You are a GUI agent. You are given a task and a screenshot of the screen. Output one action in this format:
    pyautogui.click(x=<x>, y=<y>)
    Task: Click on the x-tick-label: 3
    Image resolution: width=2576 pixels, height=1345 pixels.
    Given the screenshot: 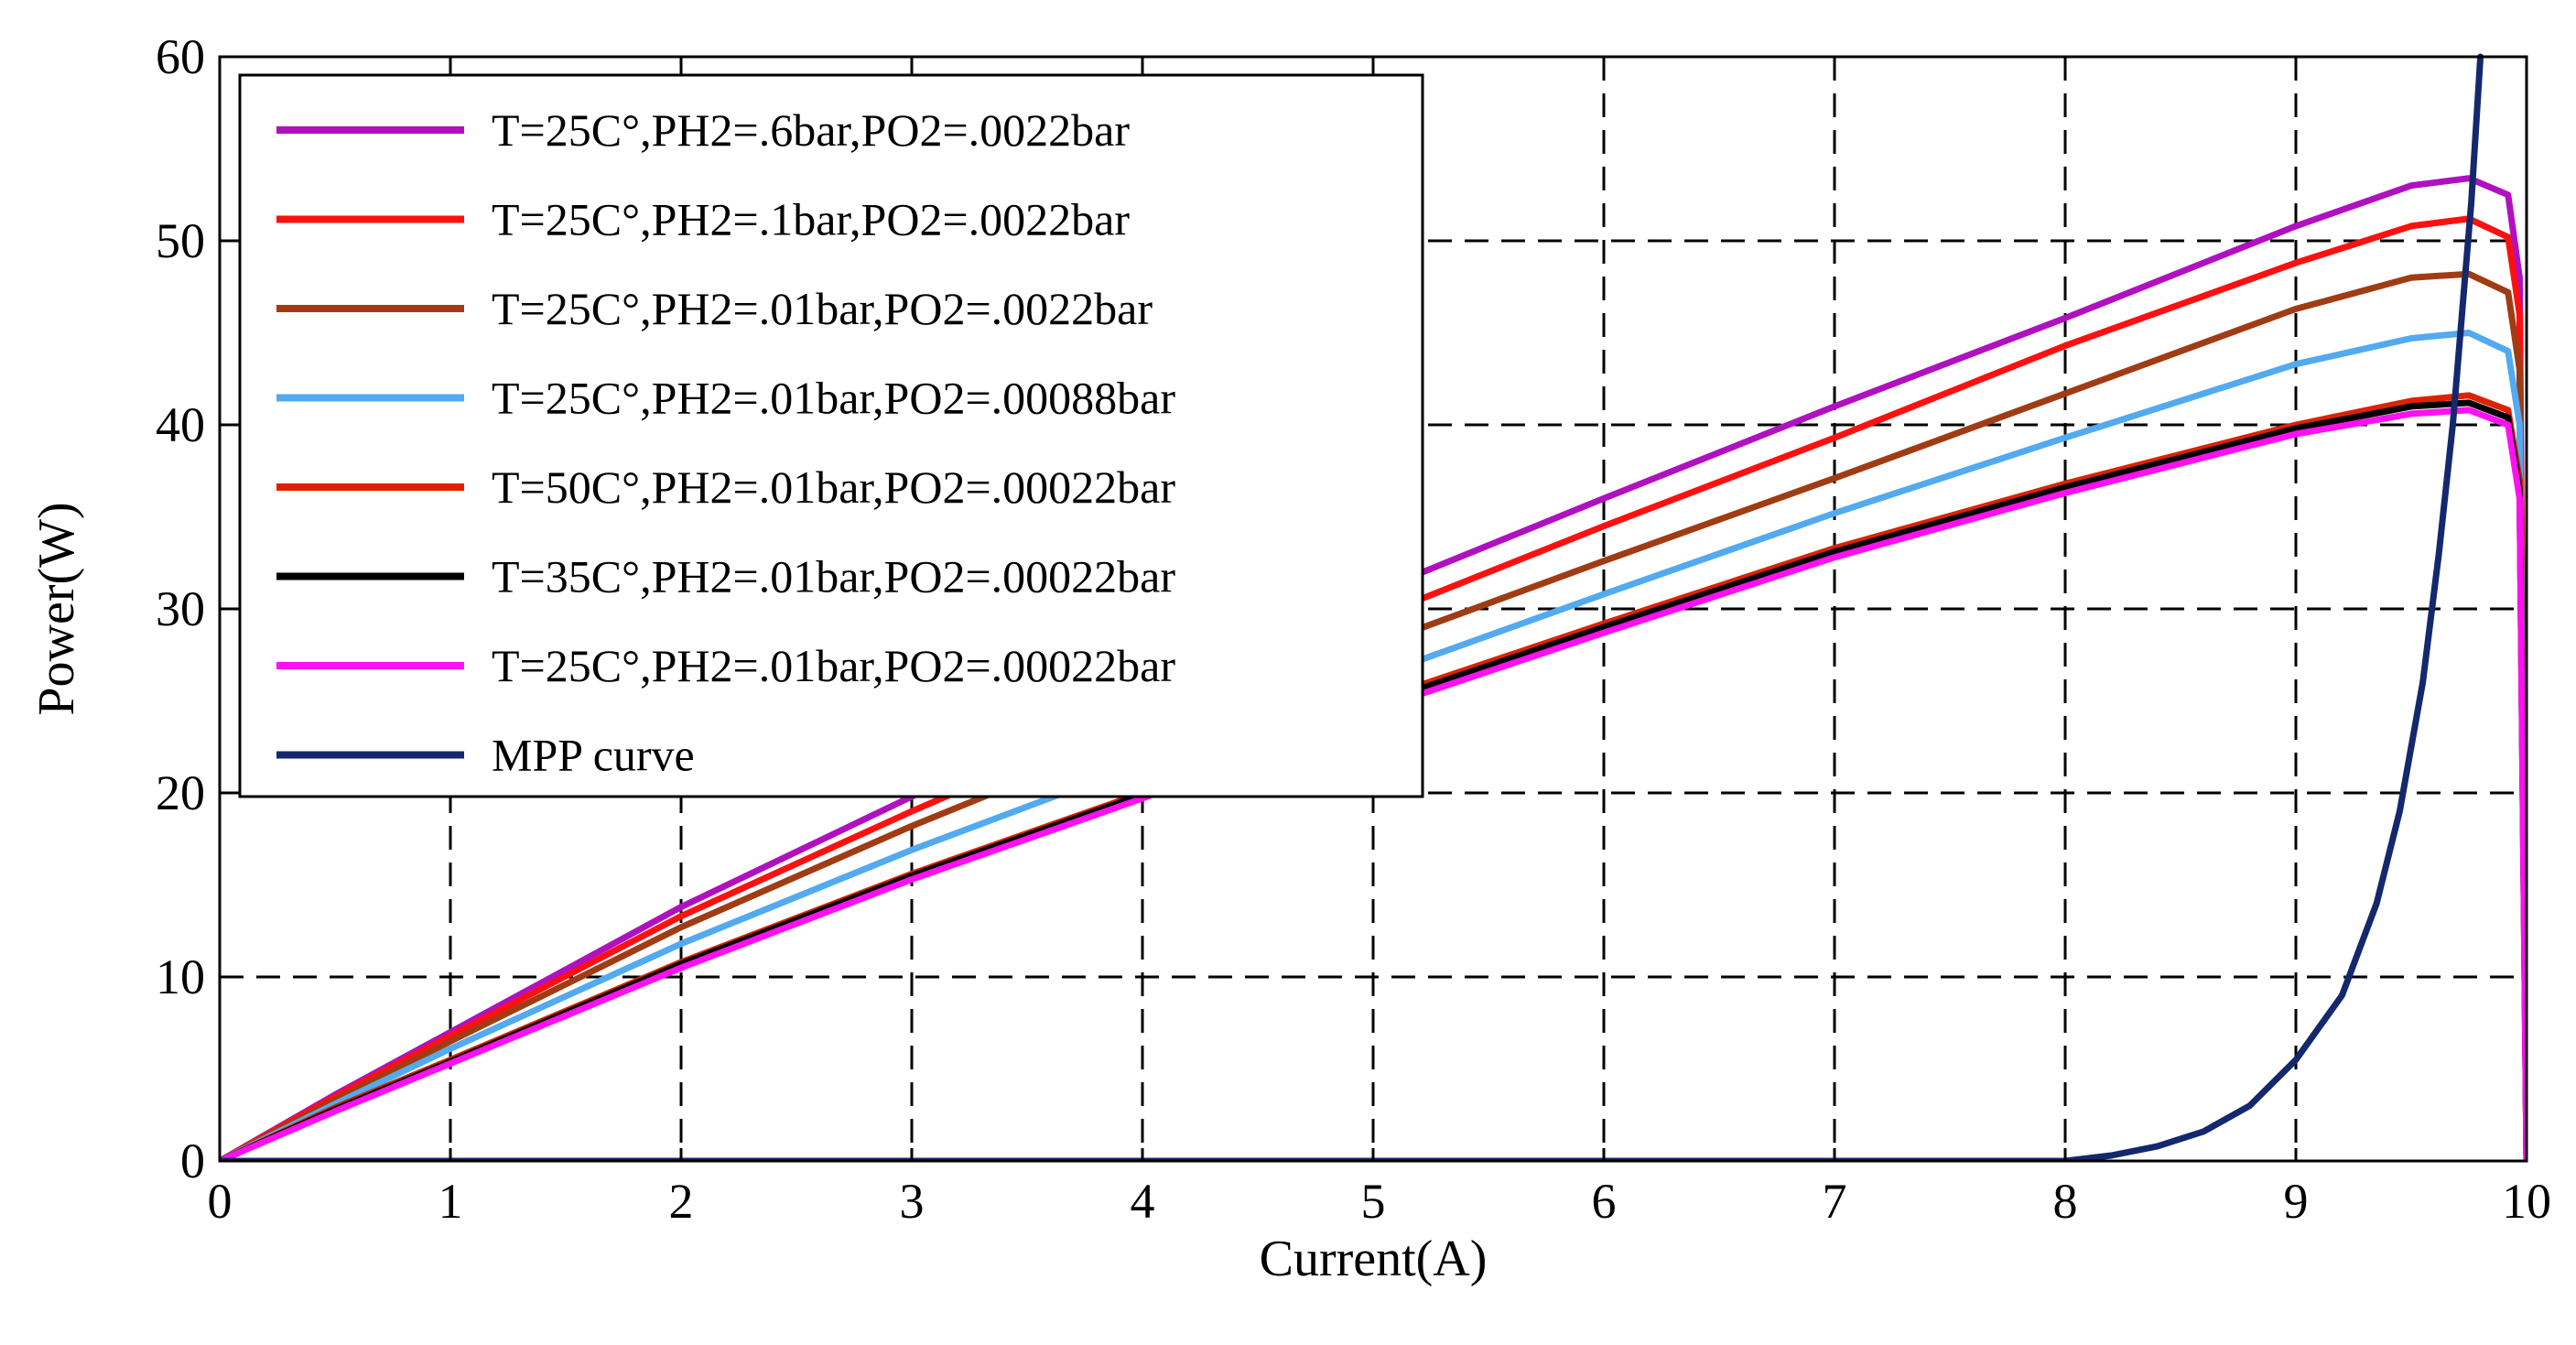 What is the action you would take?
    pyautogui.click(x=913, y=1201)
    